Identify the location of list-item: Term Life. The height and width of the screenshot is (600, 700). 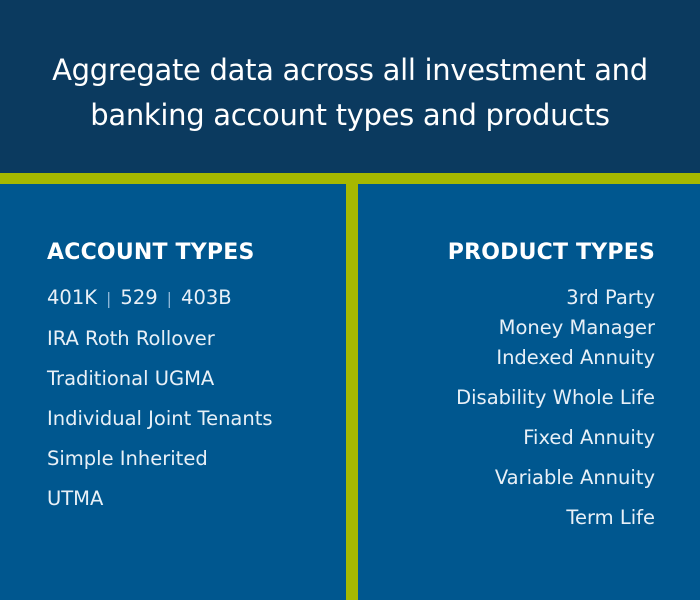
(610, 517).